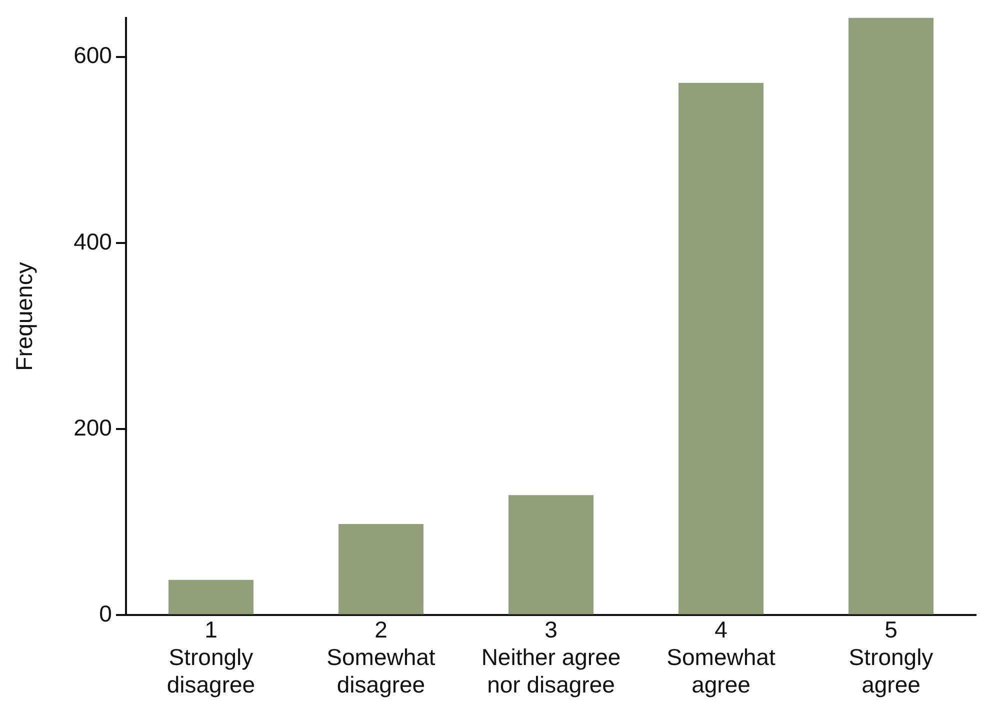 The image size is (982, 706). What do you see at coordinates (381, 657) in the screenshot?
I see `x-tick-label: 2 Somewhat disagree` at bounding box center [381, 657].